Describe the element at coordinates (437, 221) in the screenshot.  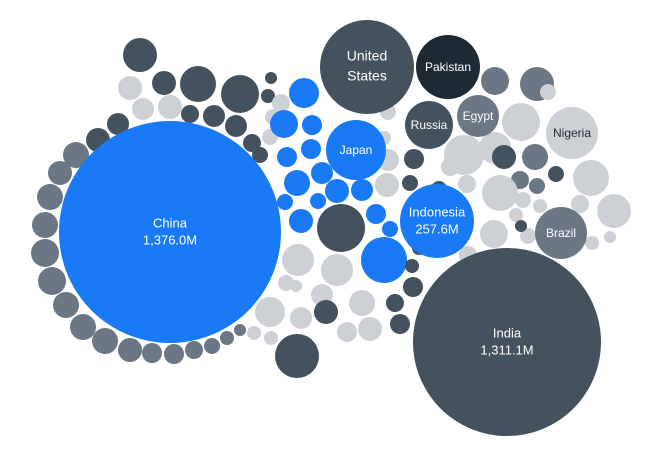
I see `bubble-indonesia` at that location.